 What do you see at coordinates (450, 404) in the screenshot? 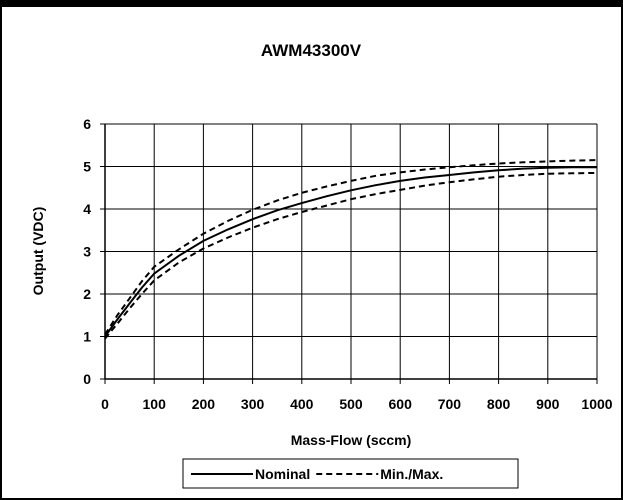
I see `x-tick-label: 700` at bounding box center [450, 404].